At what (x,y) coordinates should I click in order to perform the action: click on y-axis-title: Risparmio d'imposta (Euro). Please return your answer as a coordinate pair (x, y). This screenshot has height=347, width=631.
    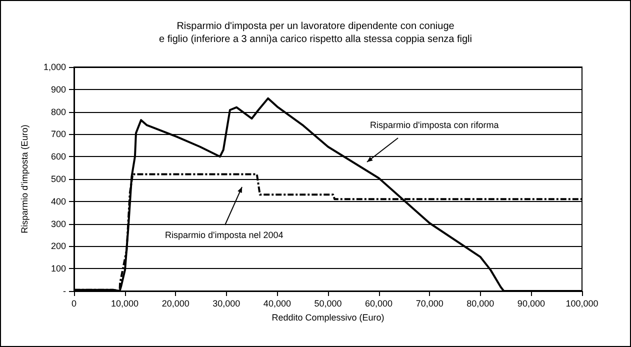
    Looking at the image, I should click on (25, 179).